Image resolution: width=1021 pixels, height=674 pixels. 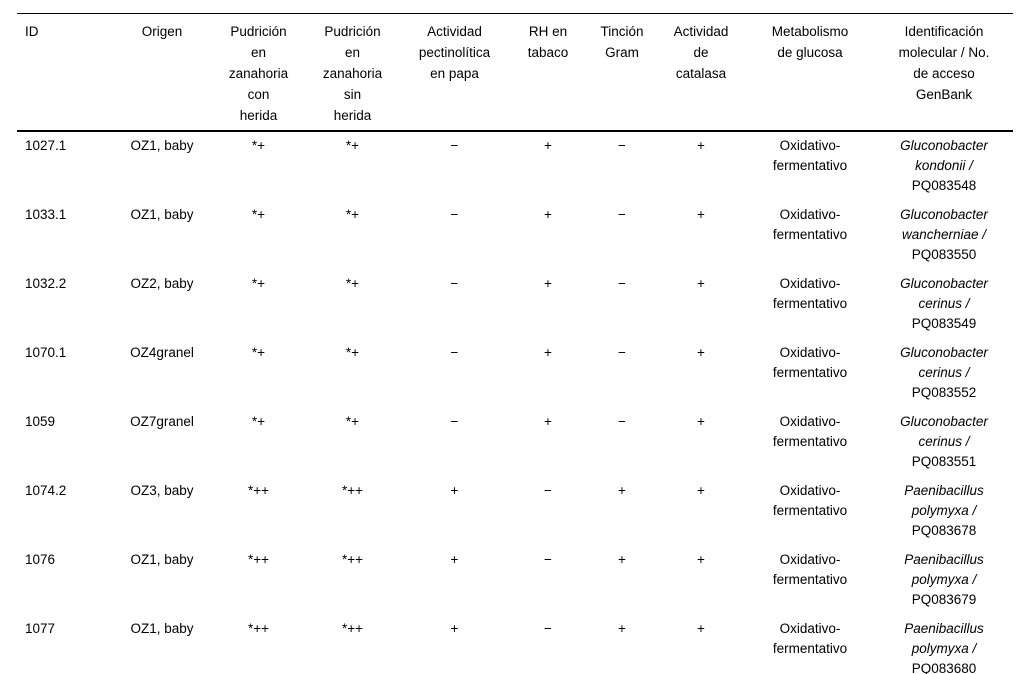 What do you see at coordinates (46, 145) in the screenshot?
I see `cell-id: 1027.1` at bounding box center [46, 145].